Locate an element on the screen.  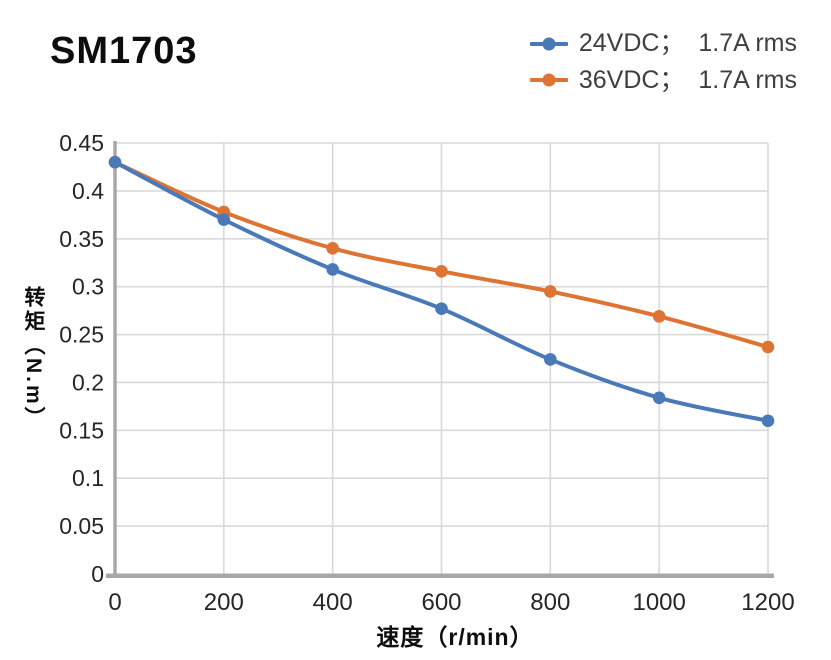
legend-item-24vdc: 24VDC； 1.7A rms is located at coordinates (663, 43).